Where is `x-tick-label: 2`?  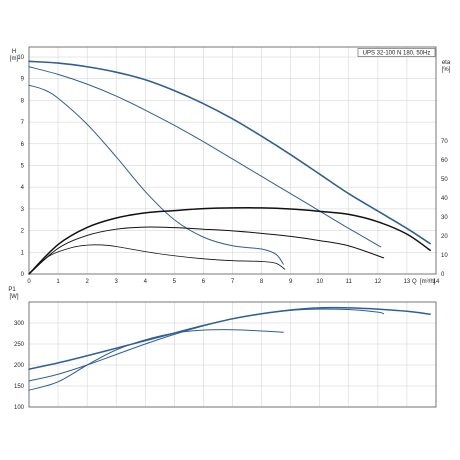 x-tick-label: 2 is located at coordinates (87, 282).